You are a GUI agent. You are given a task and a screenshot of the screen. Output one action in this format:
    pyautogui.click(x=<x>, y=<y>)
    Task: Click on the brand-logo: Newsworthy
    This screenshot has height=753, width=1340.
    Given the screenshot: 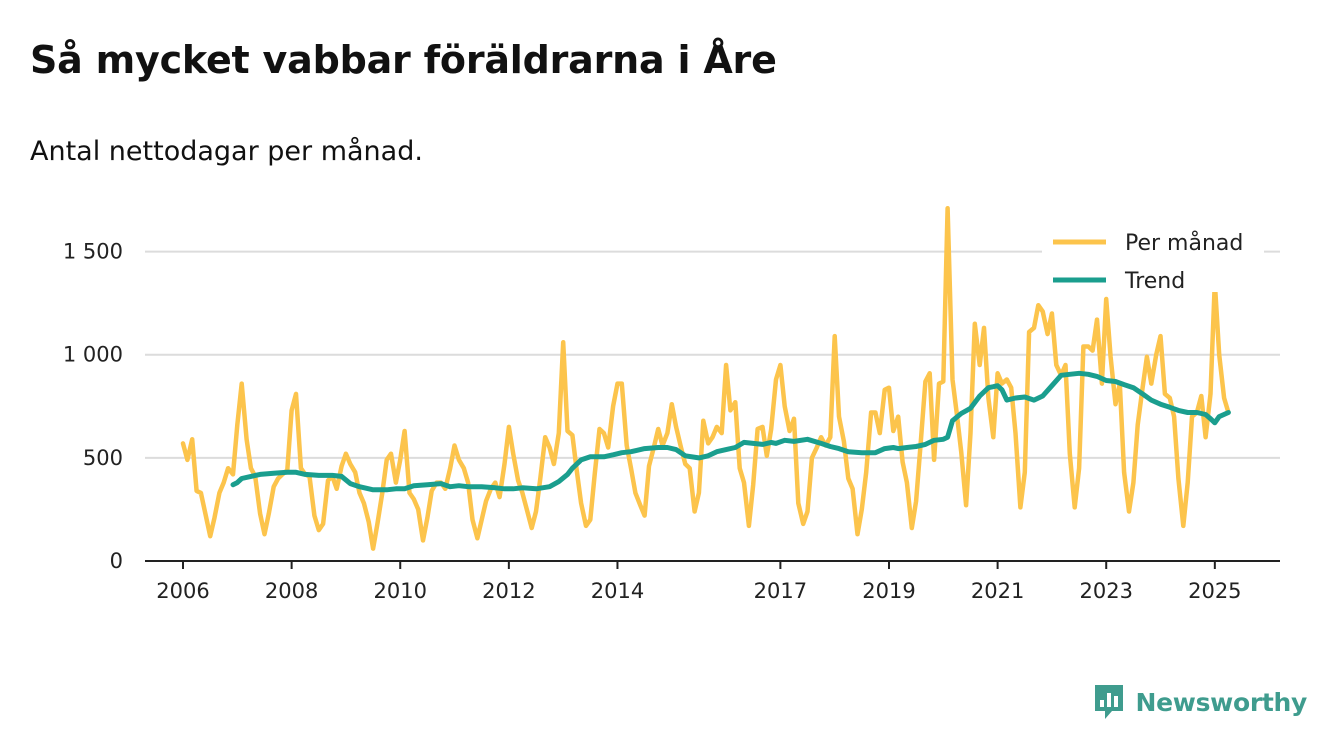 What is the action you would take?
    pyautogui.click(x=1200, y=702)
    